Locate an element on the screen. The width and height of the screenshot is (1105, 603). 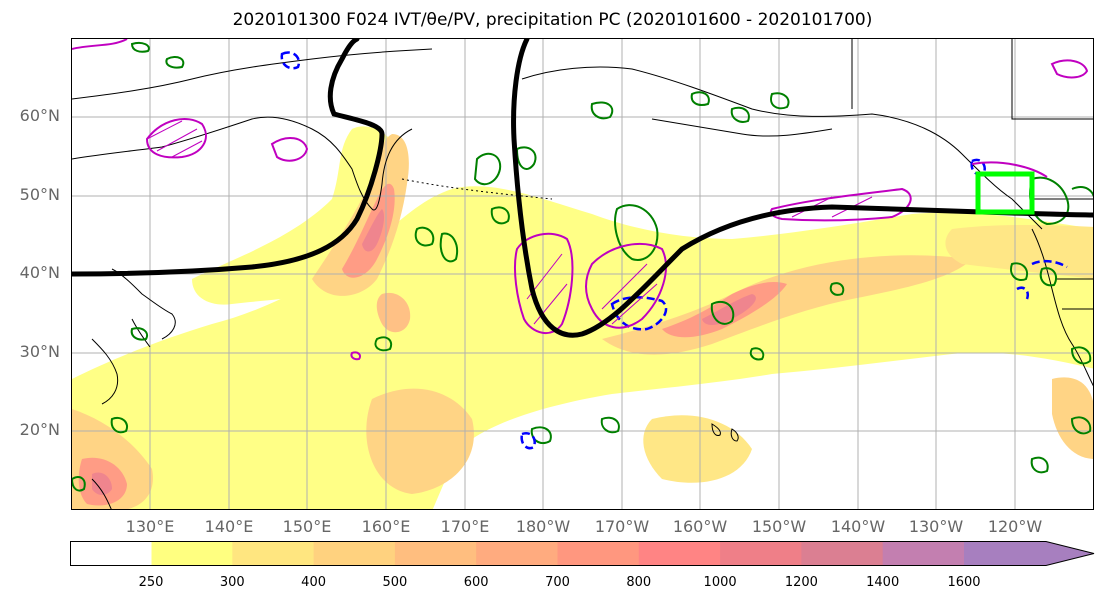
lon-label-180w: 180°W is located at coordinates (543, 526).